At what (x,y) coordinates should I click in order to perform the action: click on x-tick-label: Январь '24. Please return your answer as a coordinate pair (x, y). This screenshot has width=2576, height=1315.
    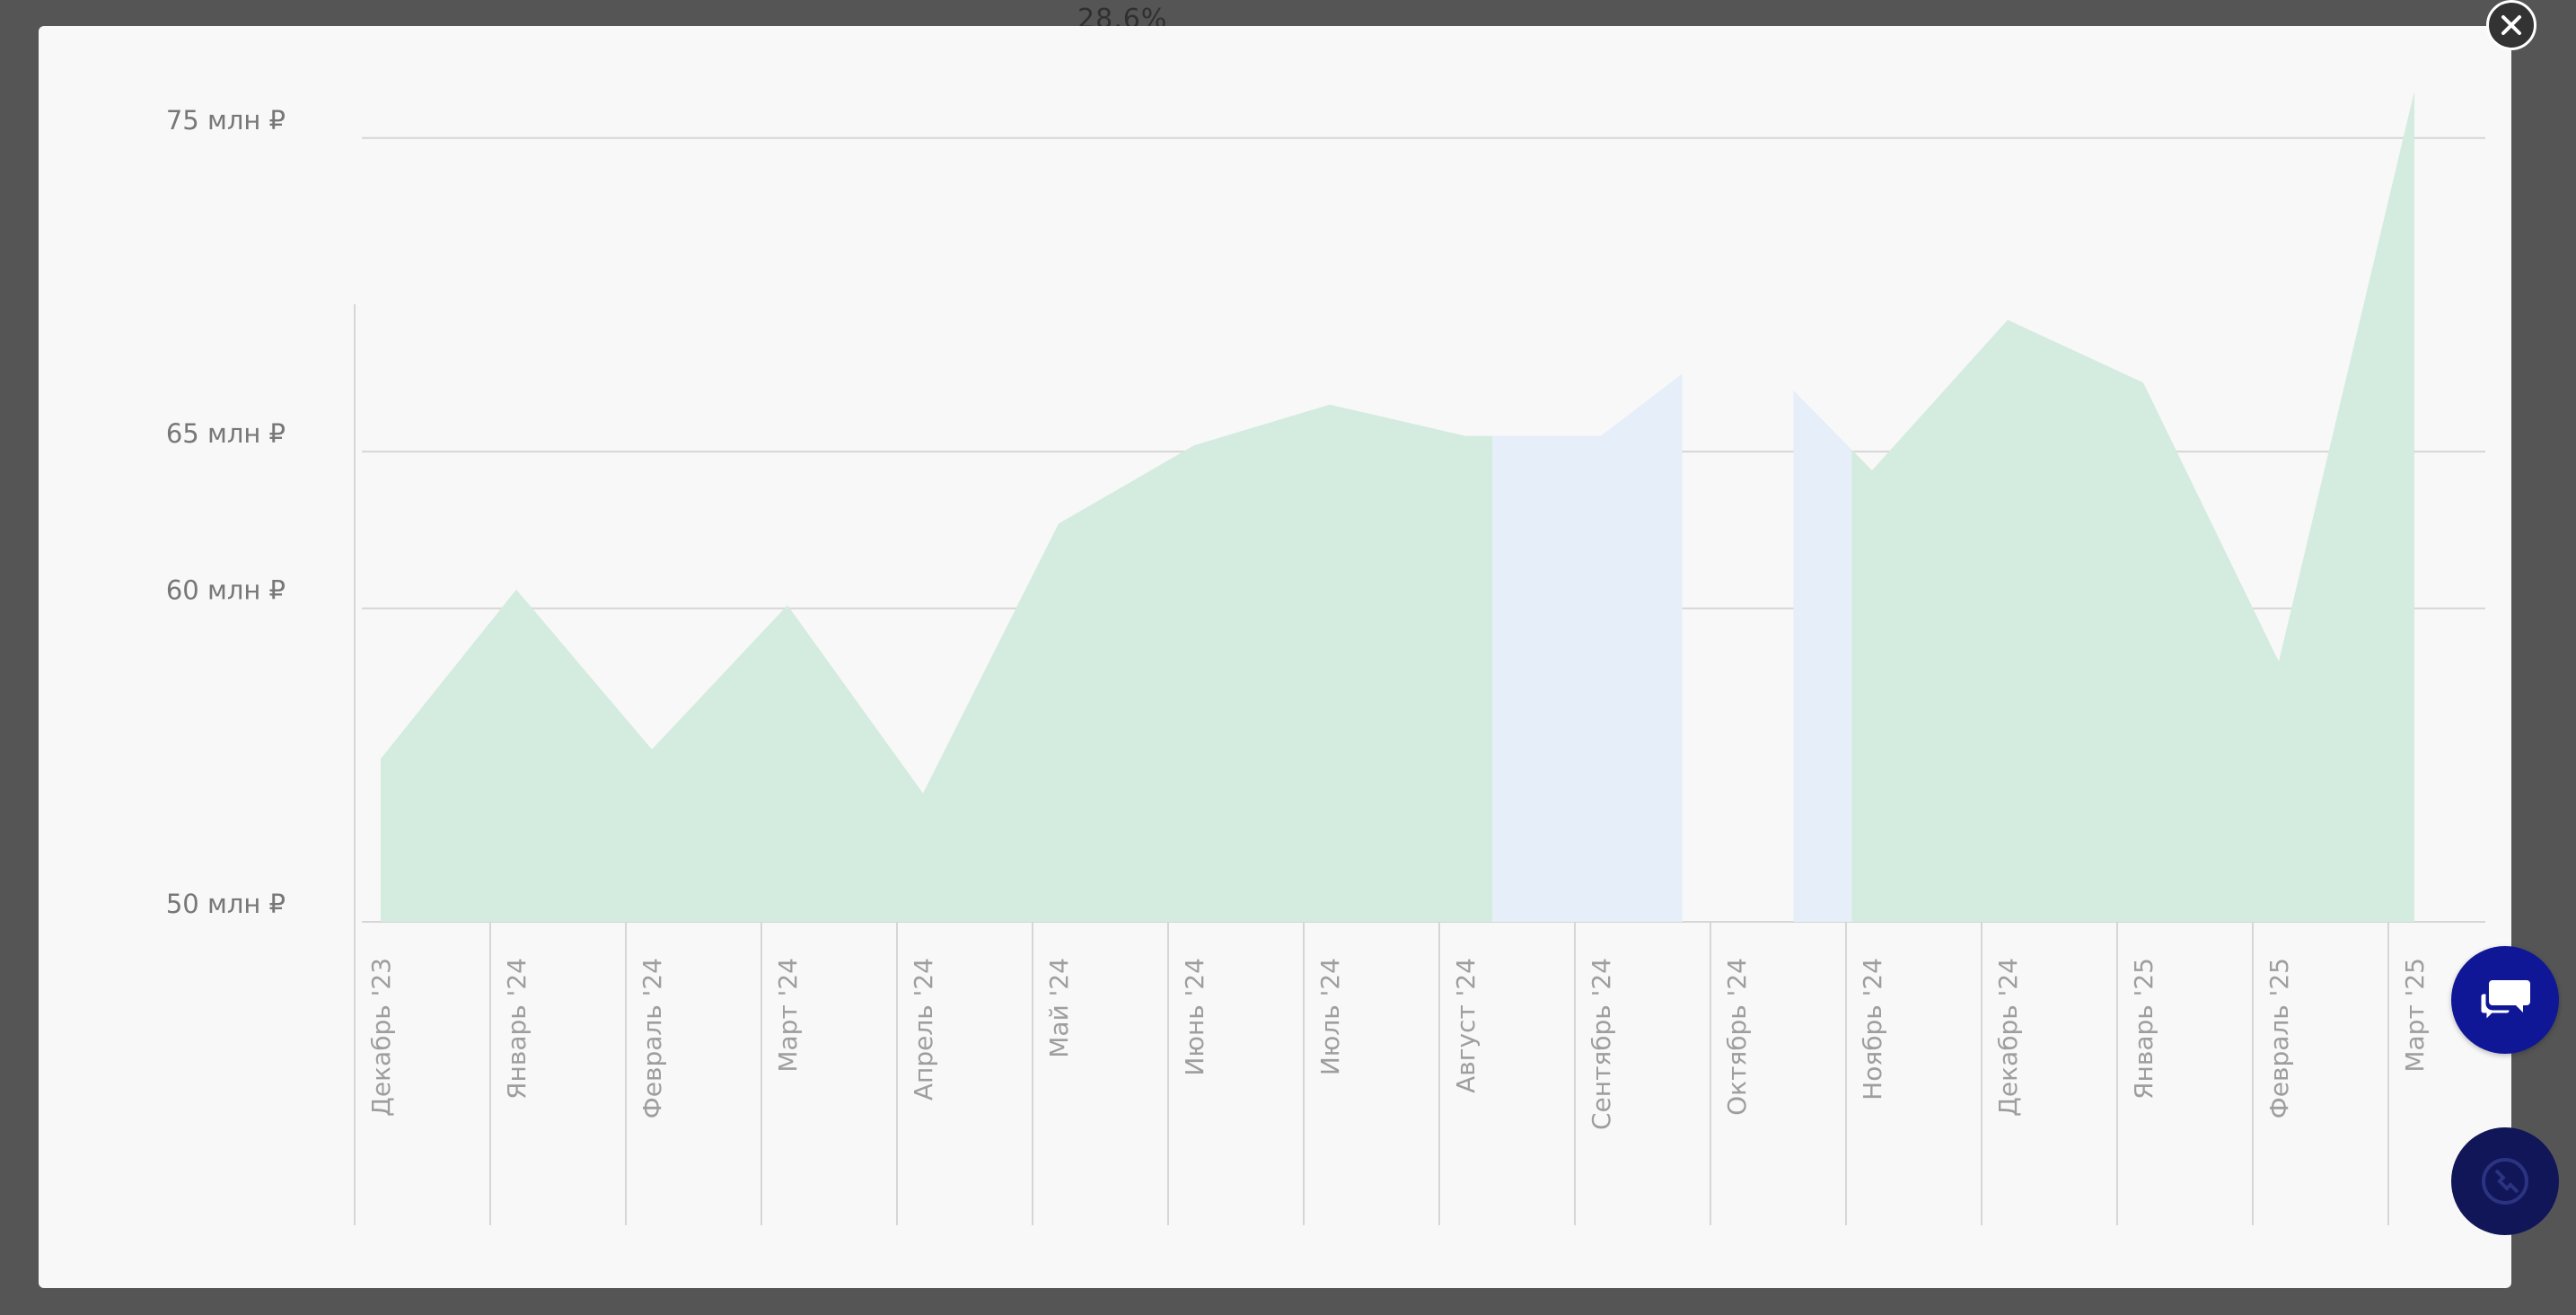
    Looking at the image, I should click on (517, 1029).